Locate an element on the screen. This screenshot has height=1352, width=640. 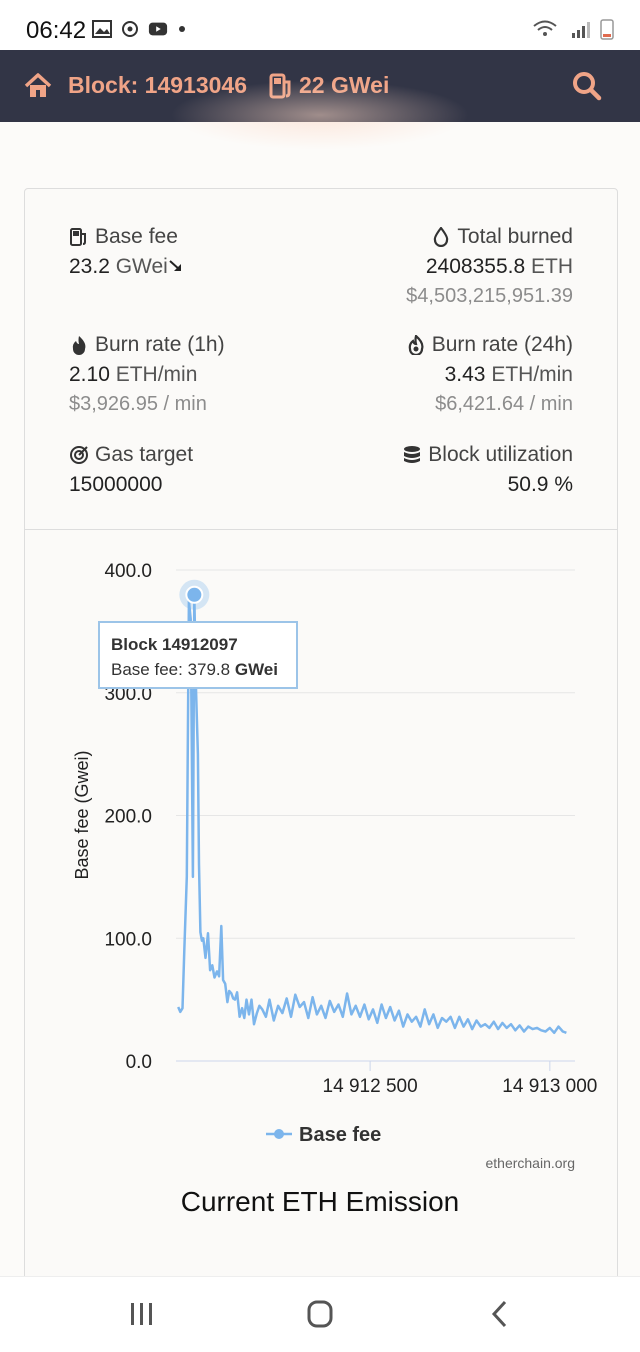
search-icon is located at coordinates (587, 86).